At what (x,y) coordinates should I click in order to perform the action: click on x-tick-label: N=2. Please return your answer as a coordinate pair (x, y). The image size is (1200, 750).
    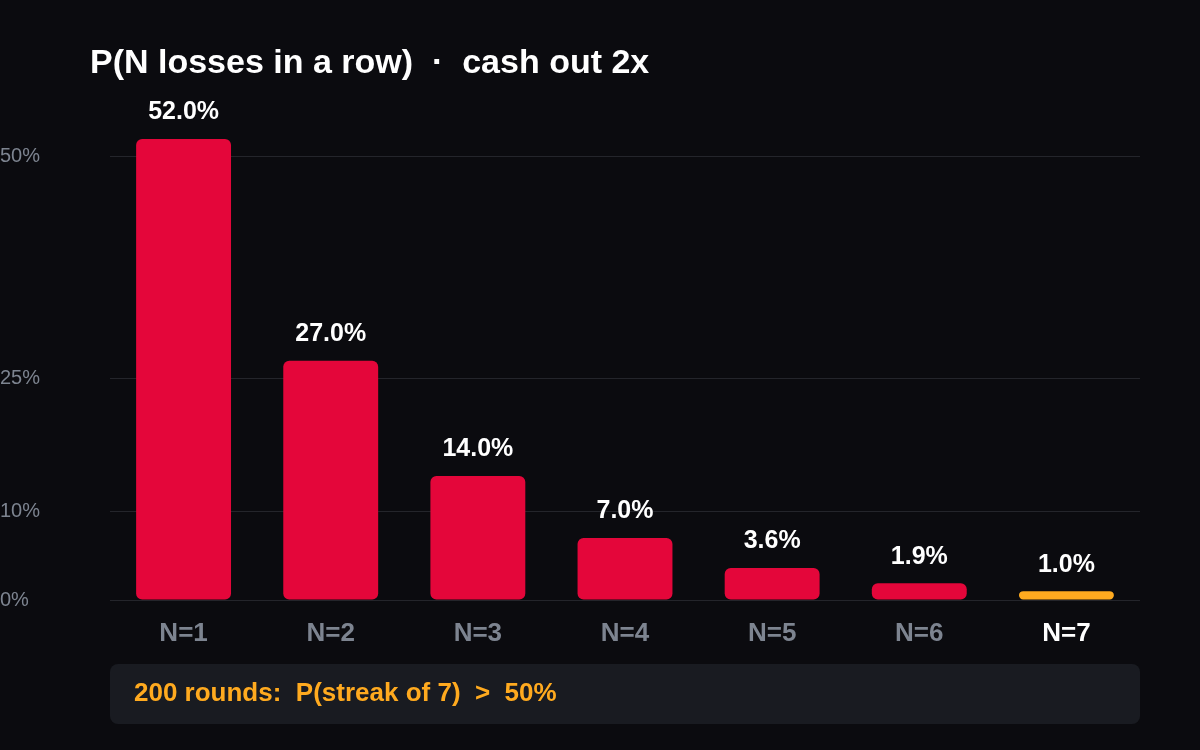
    Looking at the image, I should click on (330, 631).